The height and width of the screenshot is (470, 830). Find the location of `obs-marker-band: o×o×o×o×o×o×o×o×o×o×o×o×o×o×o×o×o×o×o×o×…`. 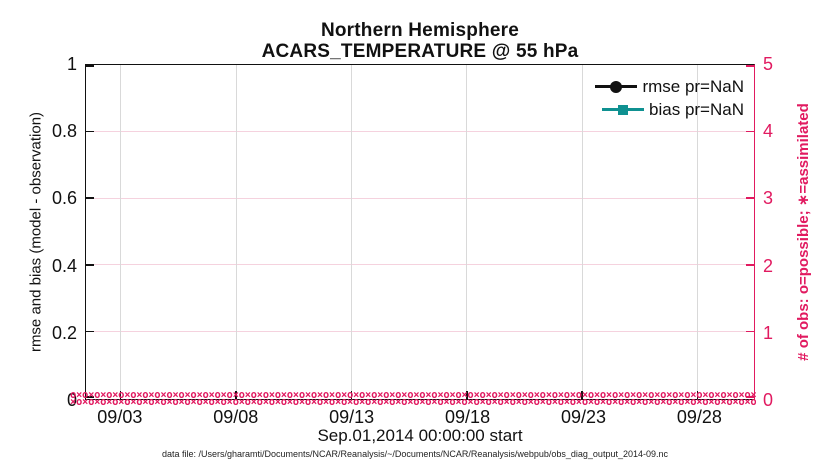

obs-marker-band: o×o×o×o×o×o×o×o×o×o×o×o×o×o×o×o×o×o×o×o×… is located at coordinates (413, 399).